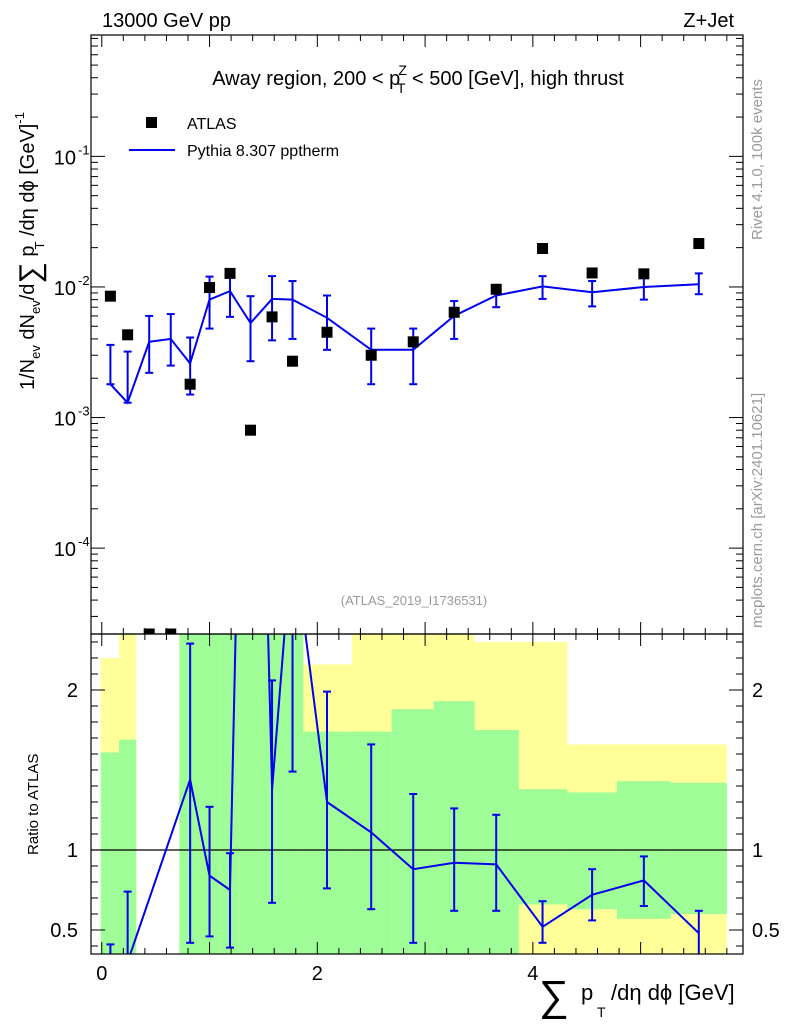  I want to click on svg-text:1/Nev dNev/d∑ pT /dη dϕ [GeV]: 1/Nev dNev/d∑ pT /dη dϕ [GeV]-1, so click(29, 251).